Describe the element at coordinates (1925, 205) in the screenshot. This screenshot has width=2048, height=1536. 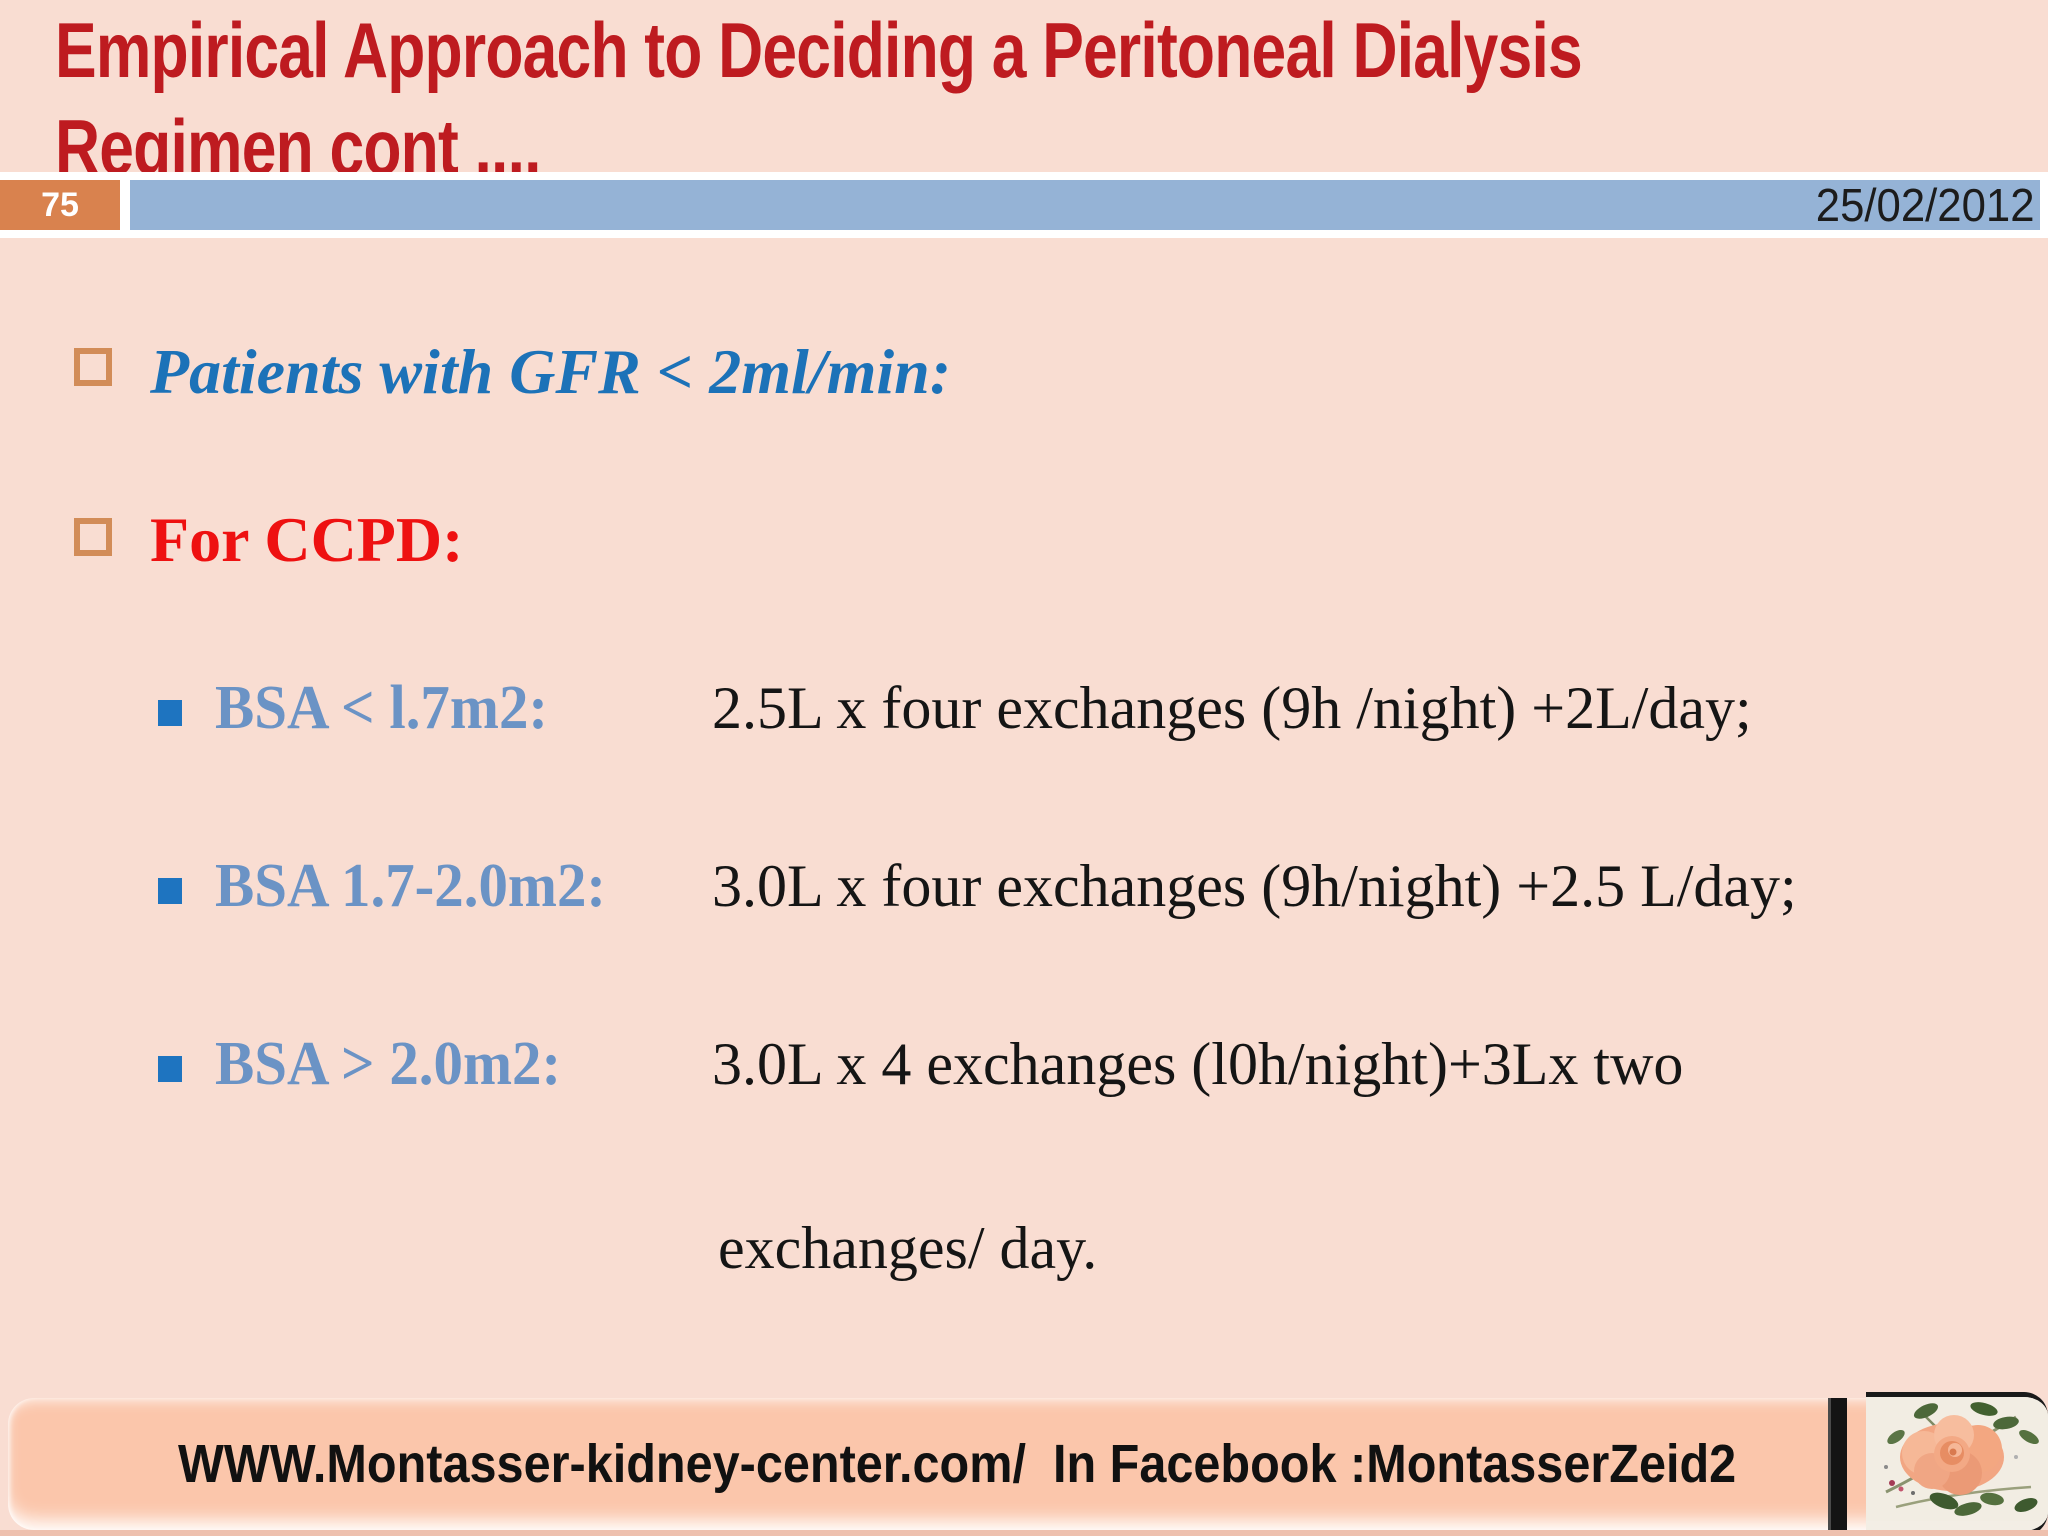
I see `date-text: 25/02/2012` at that location.